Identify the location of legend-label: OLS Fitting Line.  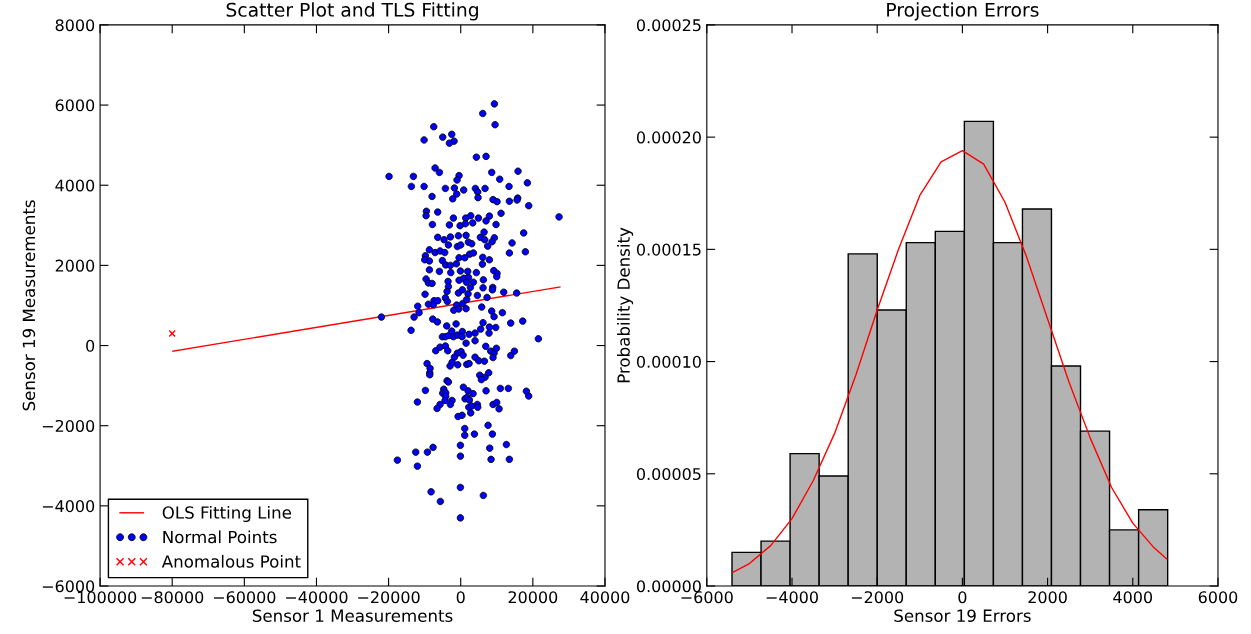
(227, 514).